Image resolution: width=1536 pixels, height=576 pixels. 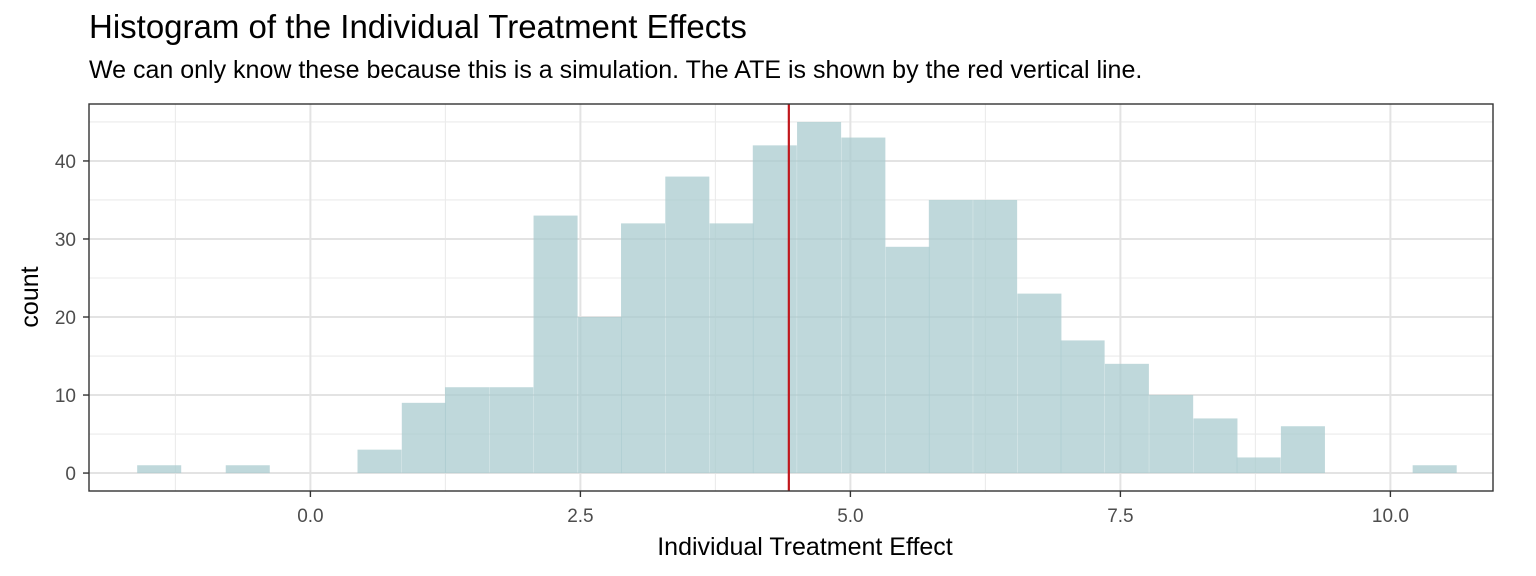 What do you see at coordinates (1120, 516) in the screenshot?
I see `x-tick-label: 7.5` at bounding box center [1120, 516].